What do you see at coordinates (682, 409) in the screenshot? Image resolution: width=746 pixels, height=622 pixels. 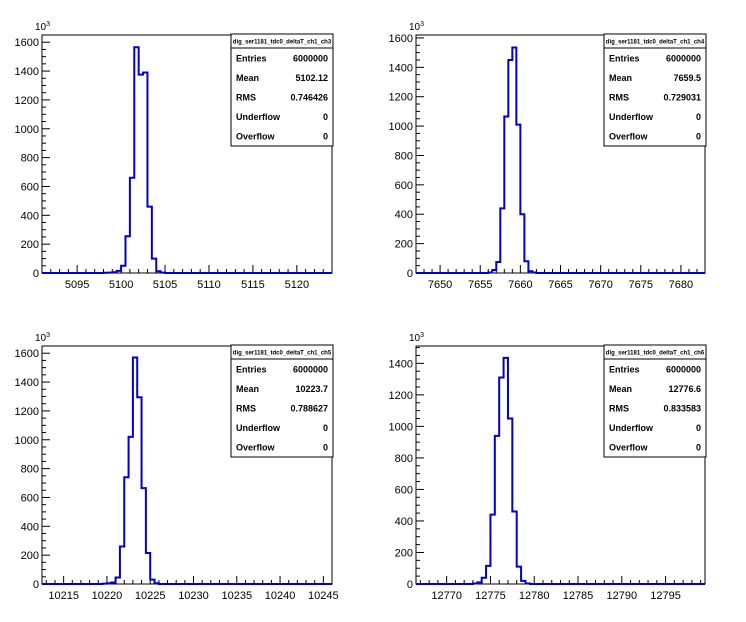 I see `stat-value: 0.833583` at bounding box center [682, 409].